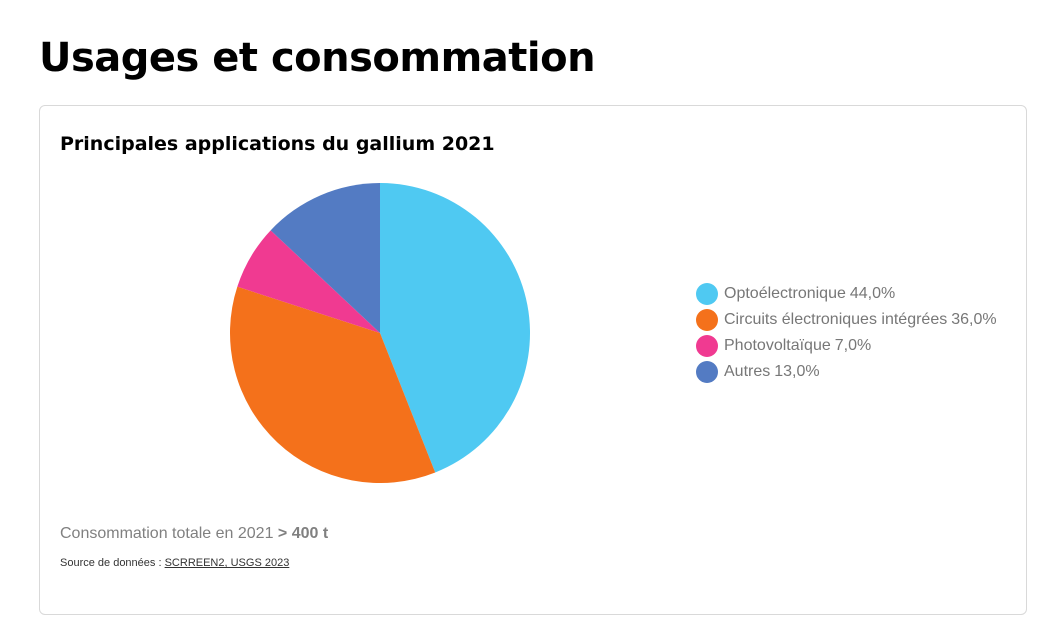 The image size is (1060, 638). I want to click on chart-title: Principales applications du gallium 2021, so click(277, 144).